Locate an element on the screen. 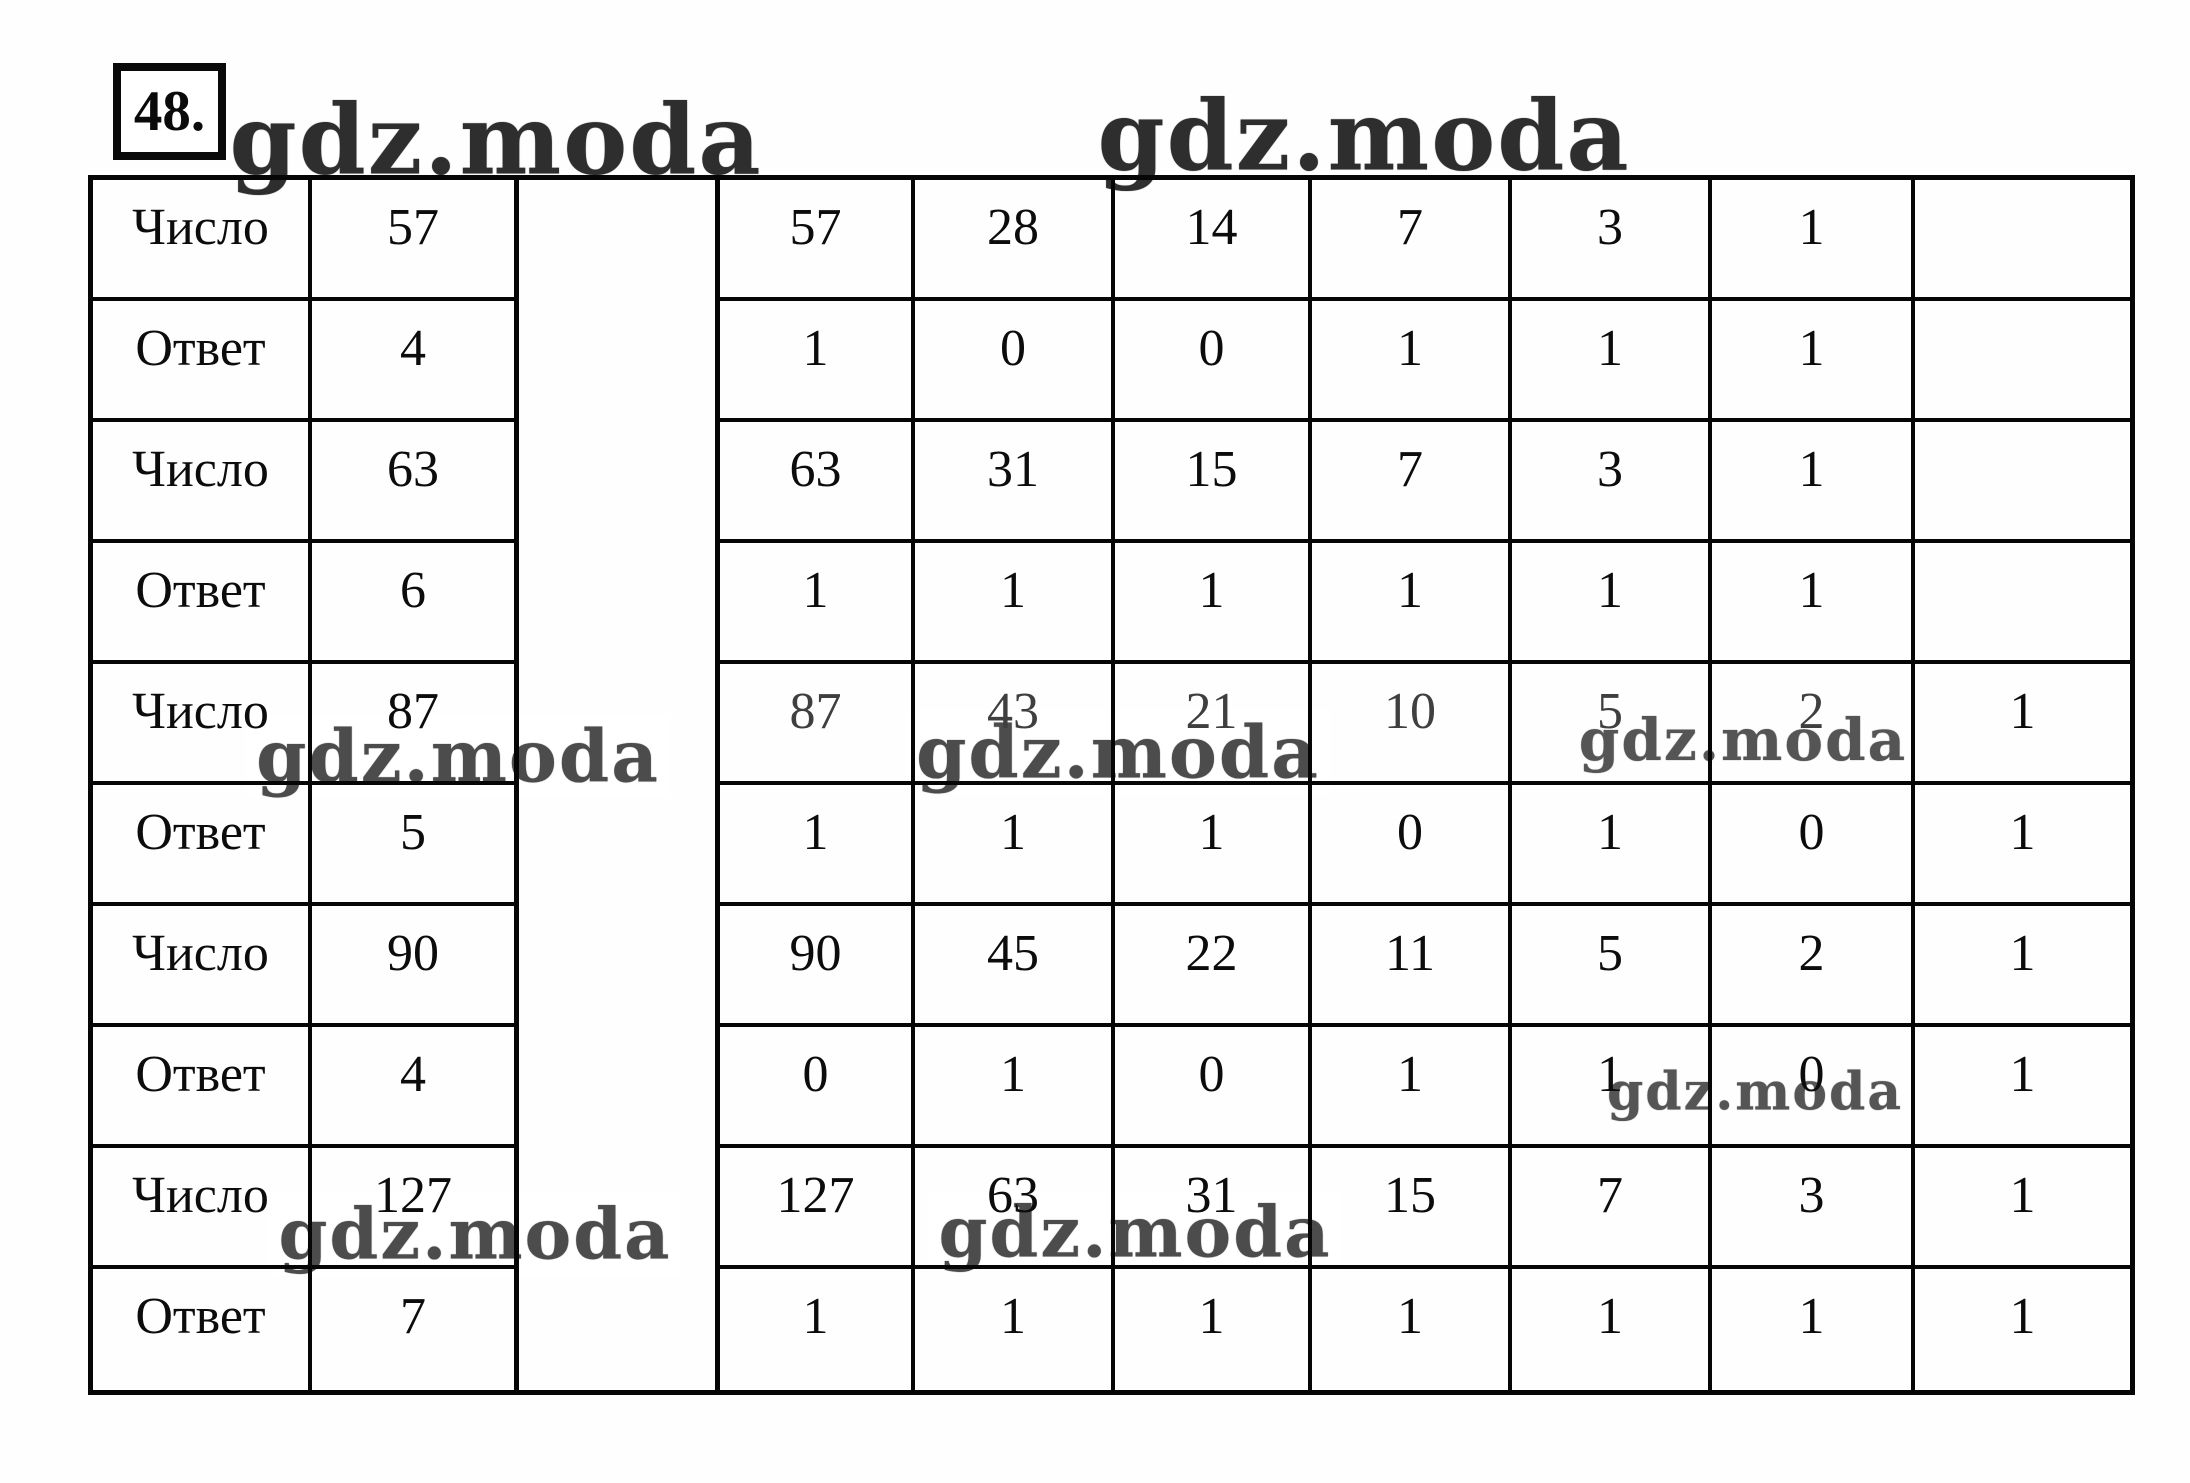 This screenshot has width=2190, height=1483. right-table-cell: 57 is located at coordinates (817, 240).